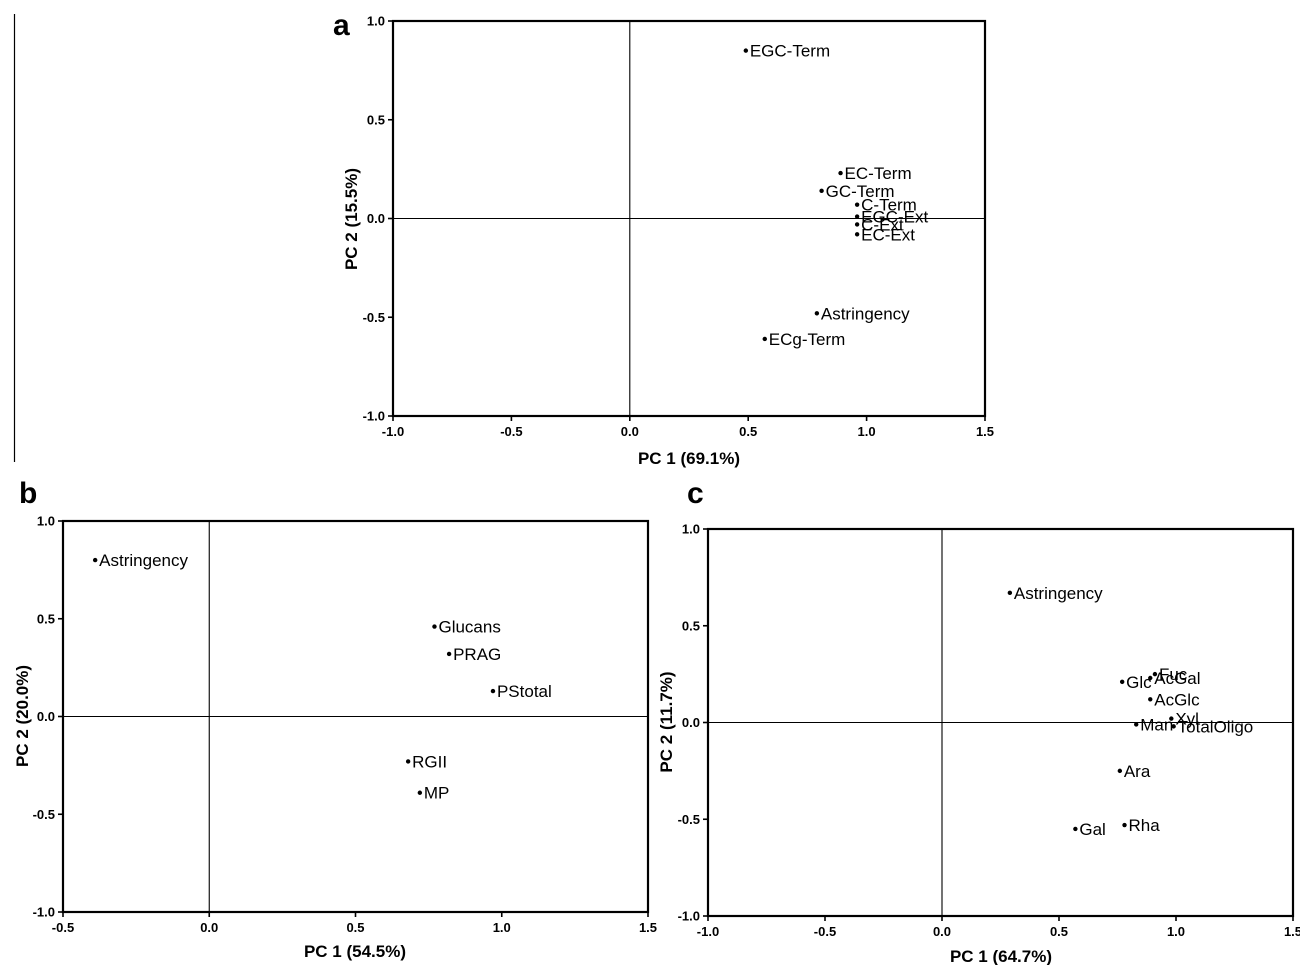 Image resolution: width=1300 pixels, height=965 pixels. I want to click on panel-b-xtick-label: 1.5, so click(648, 927).